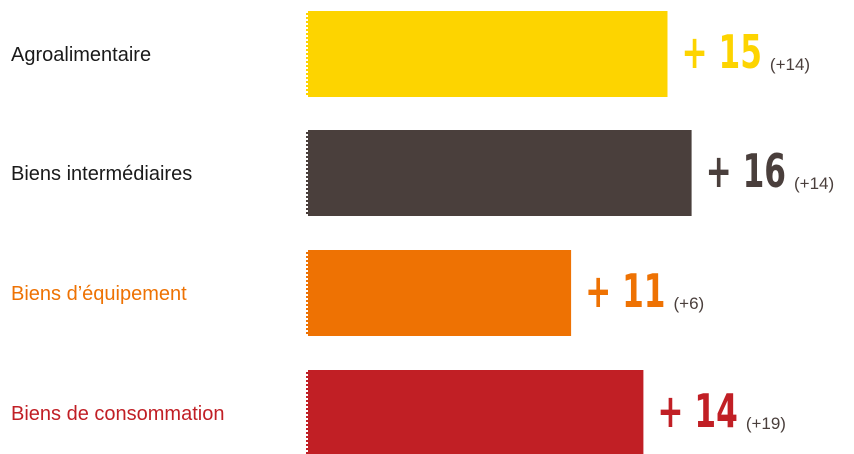 The width and height of the screenshot is (854, 454). Describe the element at coordinates (722, 53) in the screenshot. I see `value-label: + 15` at that location.